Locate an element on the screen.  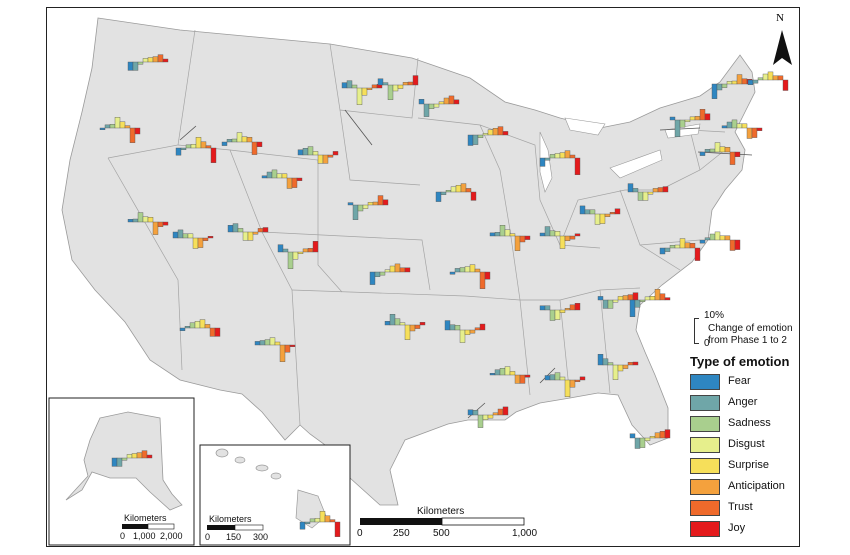
alaska-scale-tick-1: 1,000 is located at coordinates (144, 536).